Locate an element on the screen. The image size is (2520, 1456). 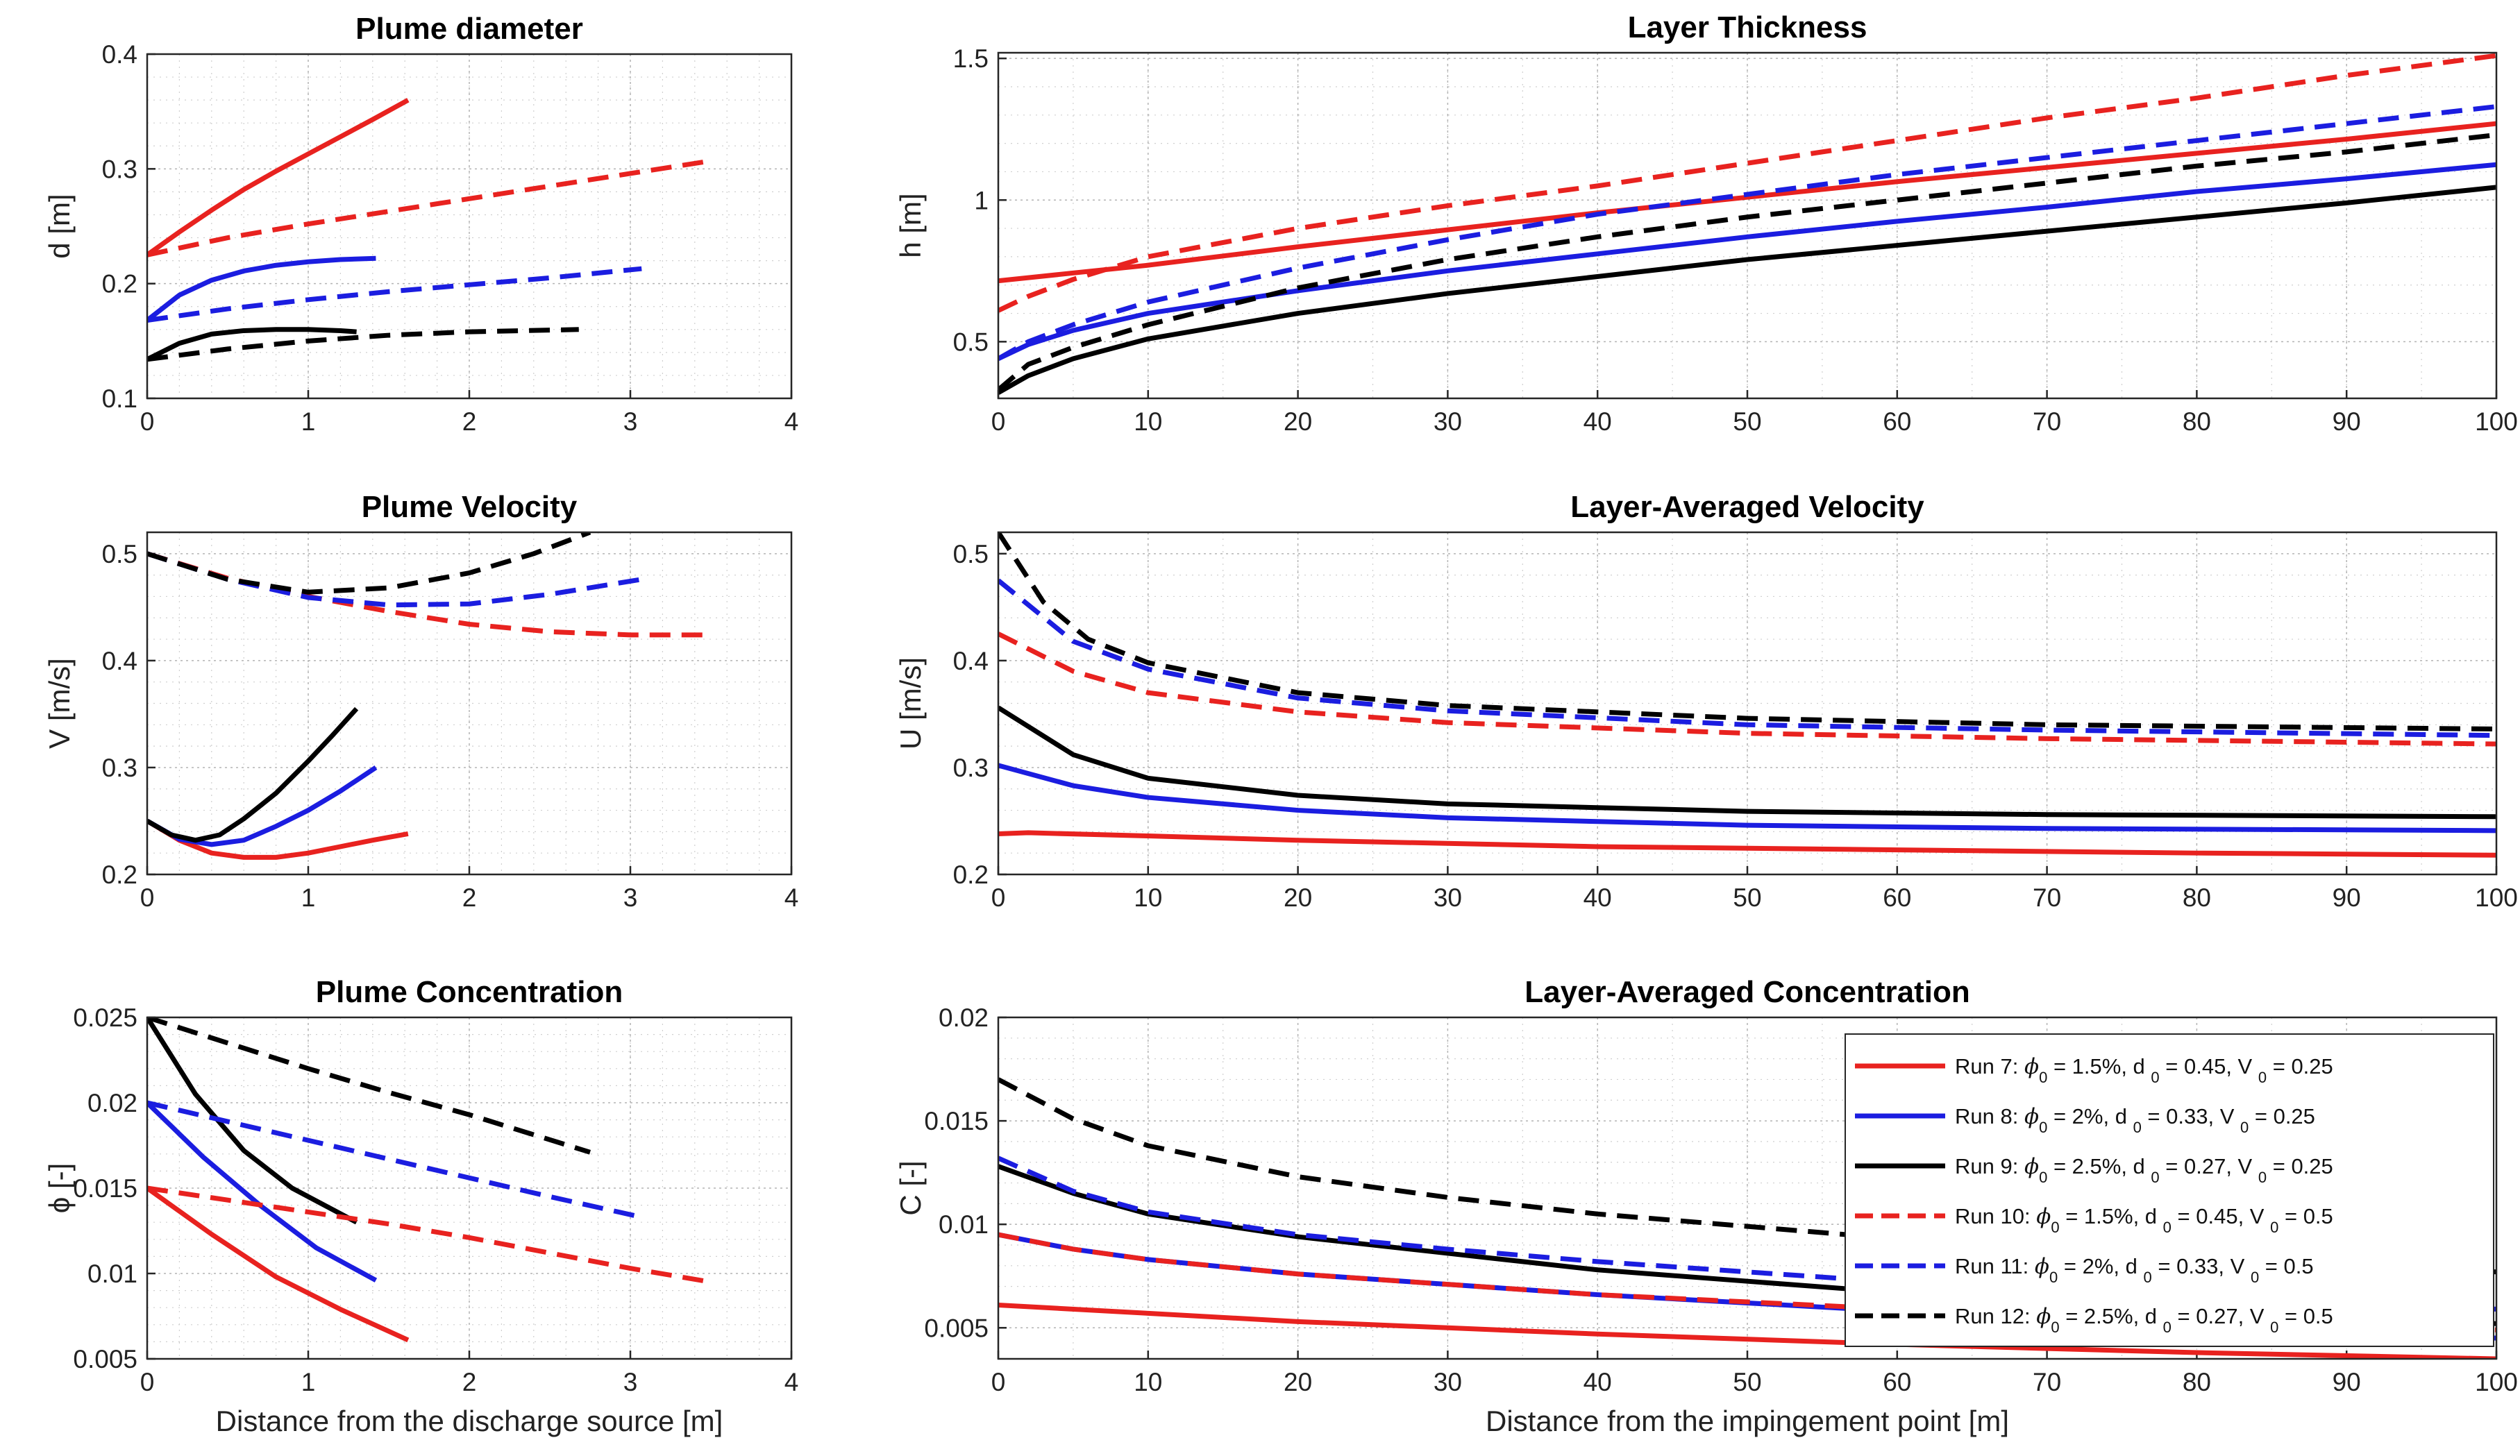
chart-panel-3: 0 1 2 3 4 0.2 0.3 0.4 0.5 Plume Velocity V [m/s] is located at coordinates (420, 701).